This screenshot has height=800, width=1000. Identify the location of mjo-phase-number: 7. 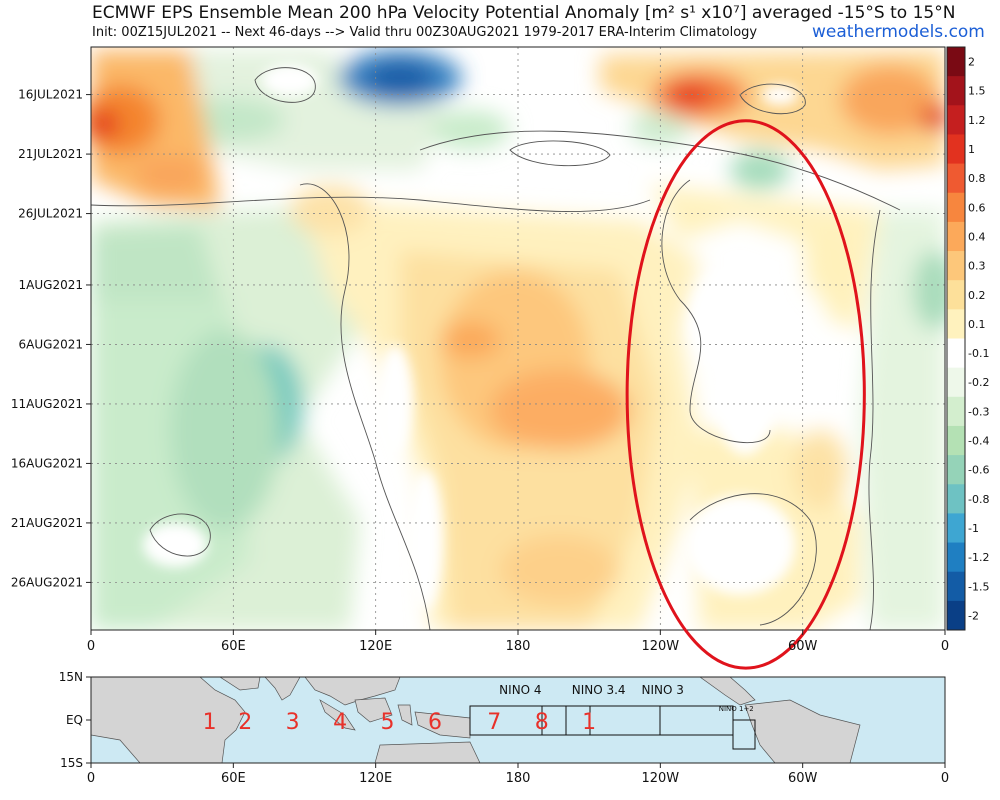
(494, 722).